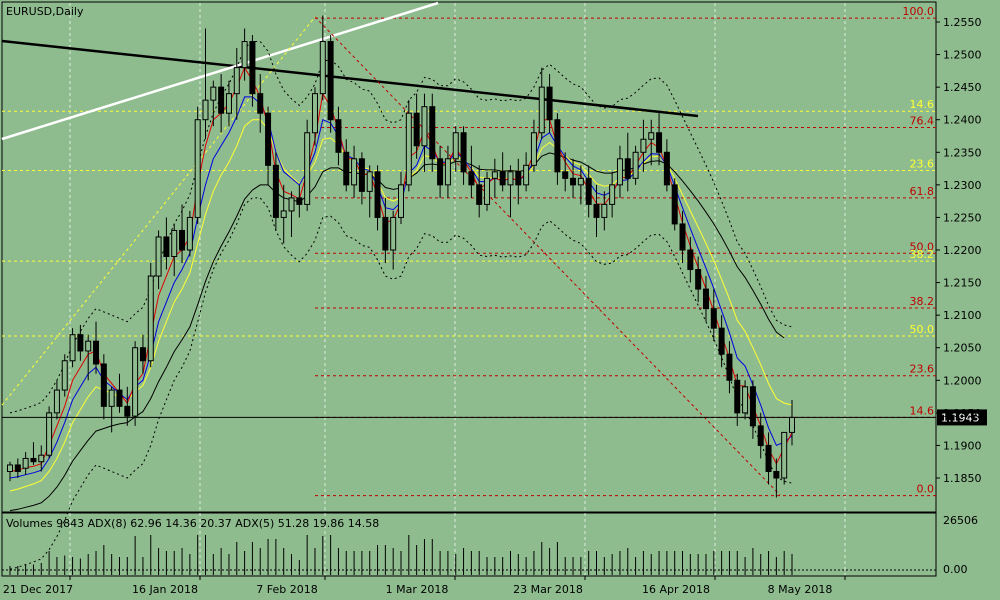  I want to click on ascending-trendline, so click(220, 71).